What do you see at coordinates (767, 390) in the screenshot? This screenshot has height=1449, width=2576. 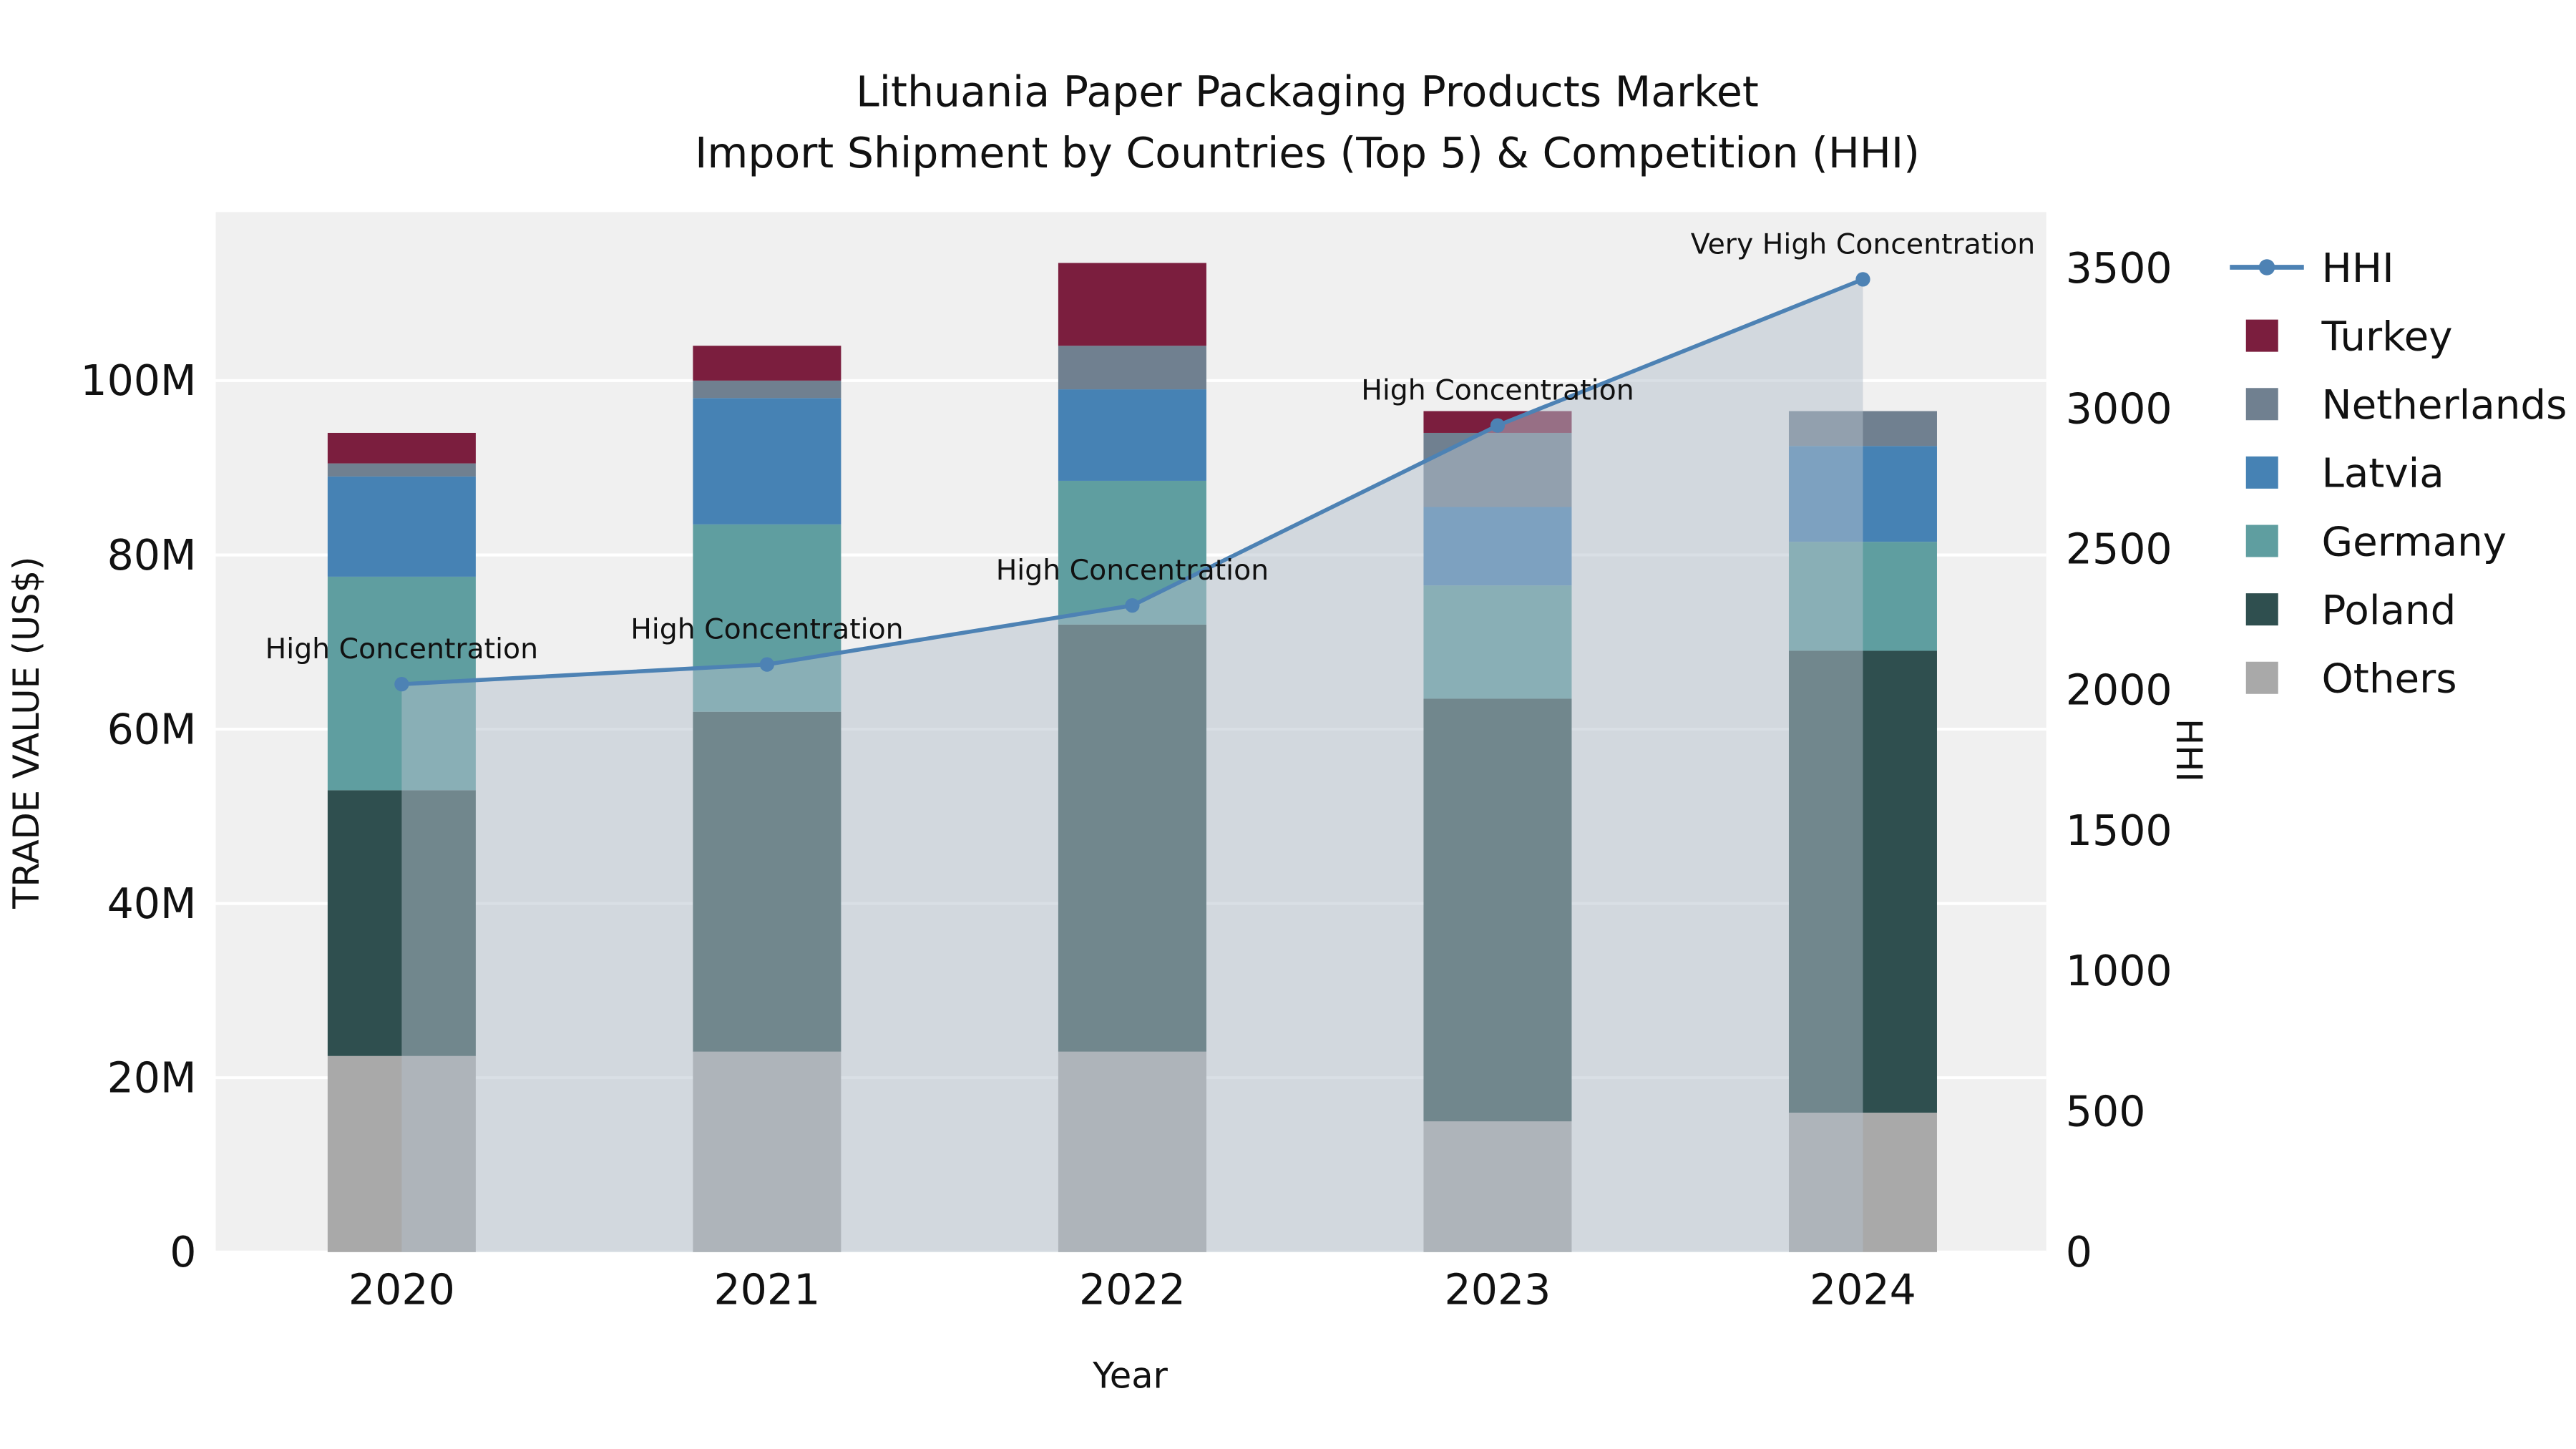 I see `bar-2021-netherlands` at bounding box center [767, 390].